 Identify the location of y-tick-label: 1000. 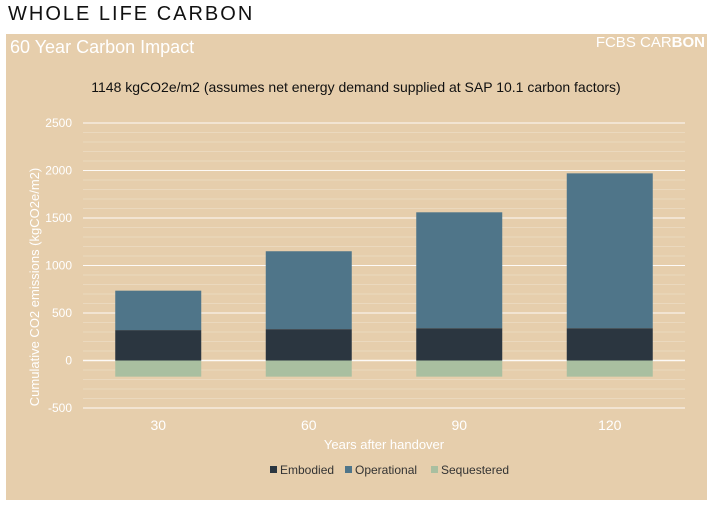
(58, 266).